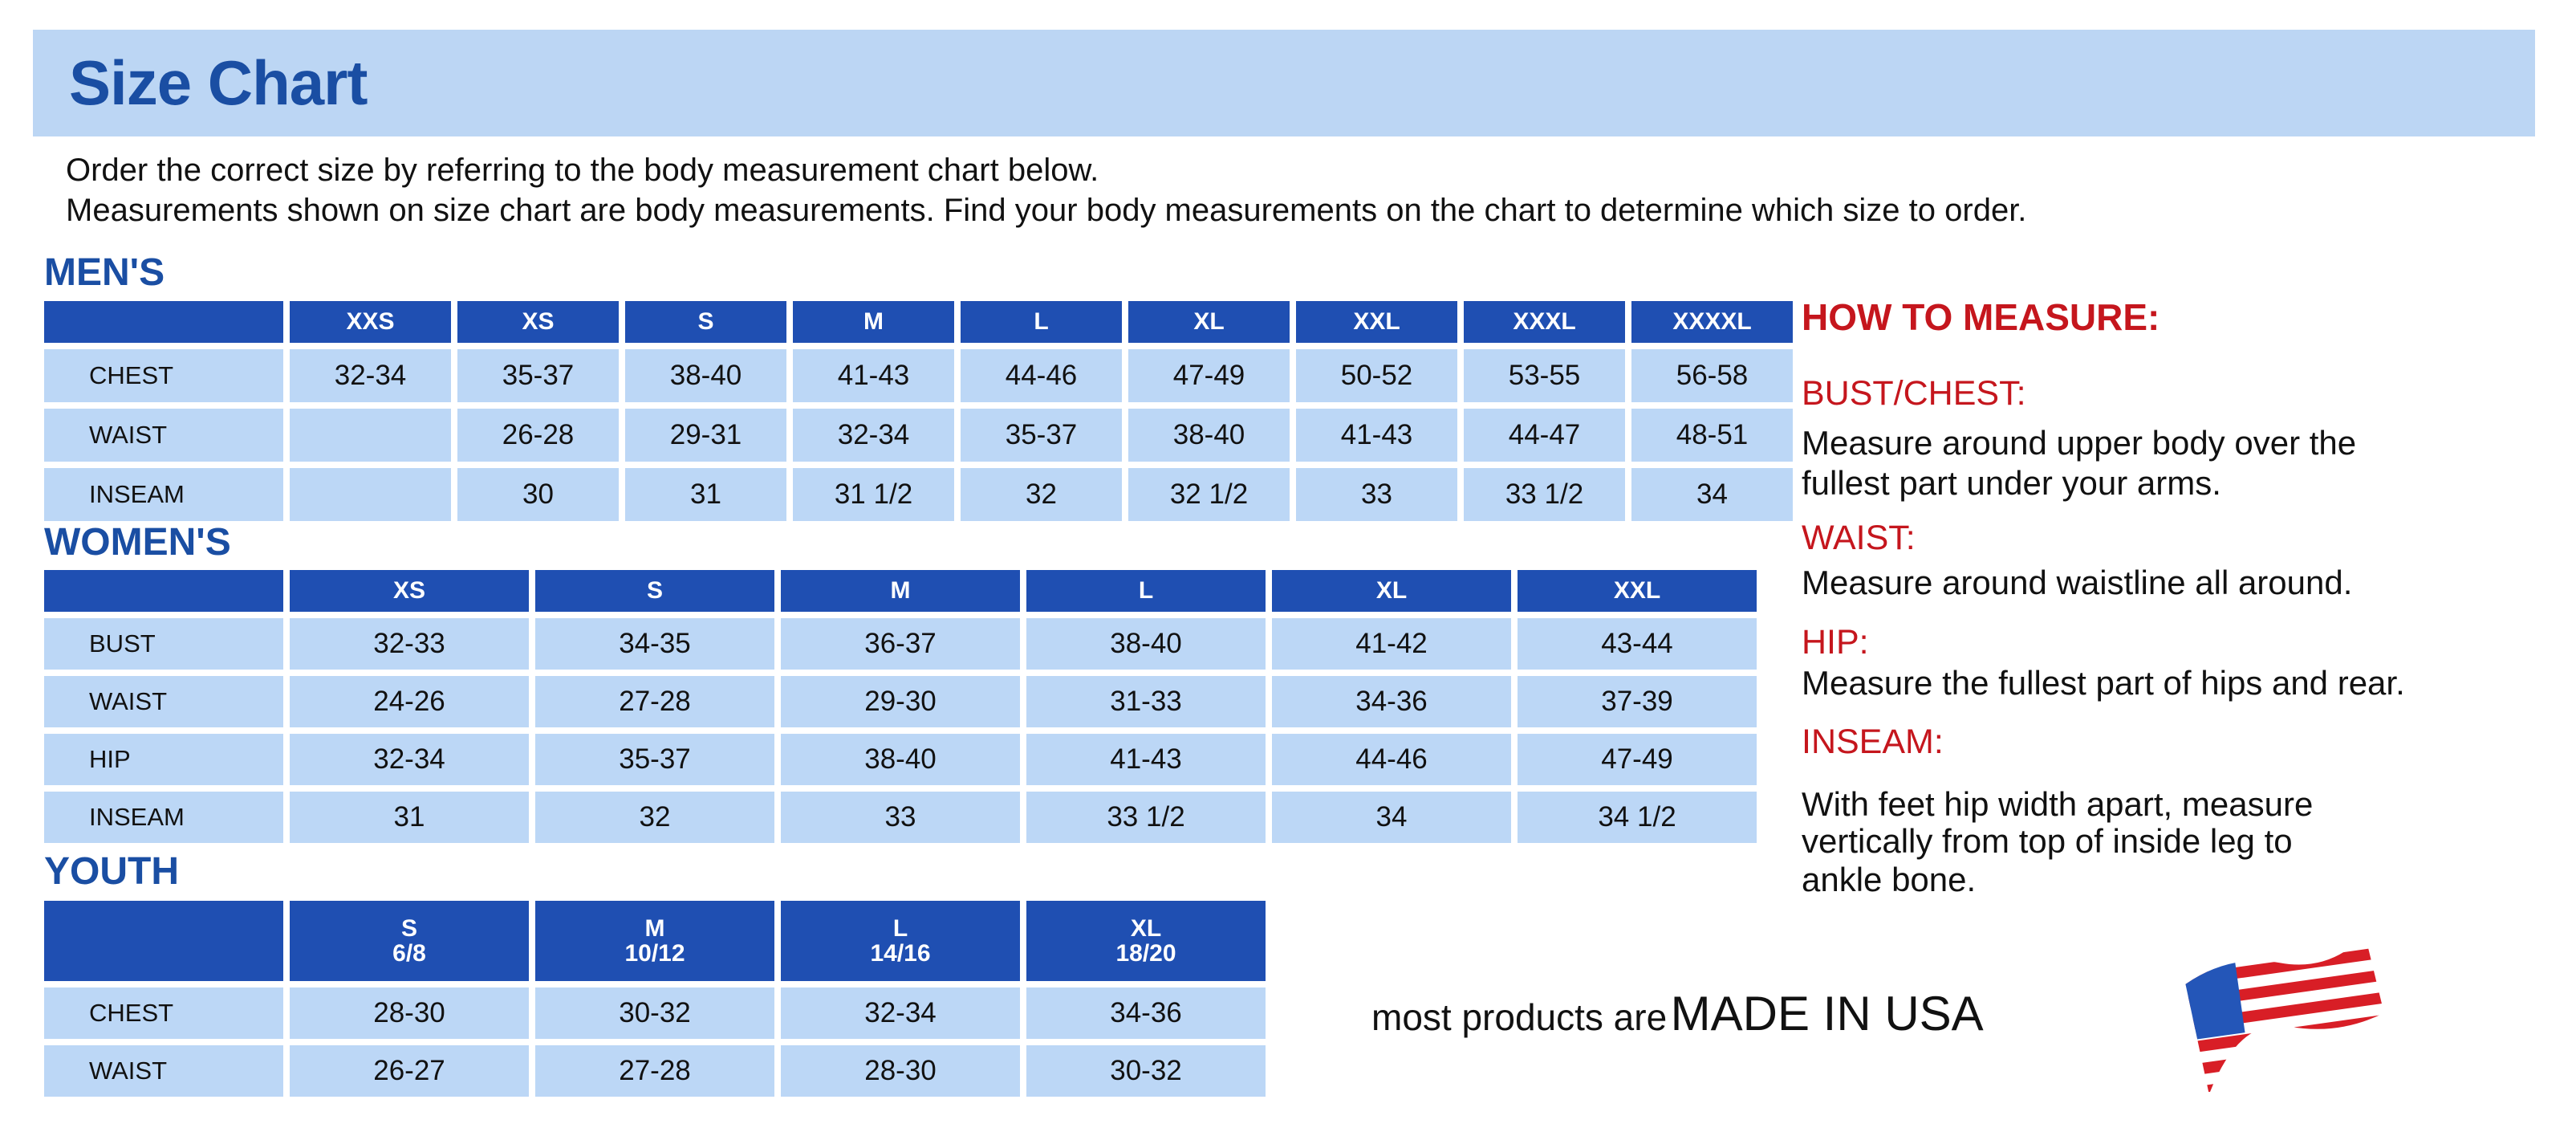 The width and height of the screenshot is (2576, 1132). Describe the element at coordinates (1712, 322) in the screenshot. I see `size-header-cell: XXXXL` at that location.